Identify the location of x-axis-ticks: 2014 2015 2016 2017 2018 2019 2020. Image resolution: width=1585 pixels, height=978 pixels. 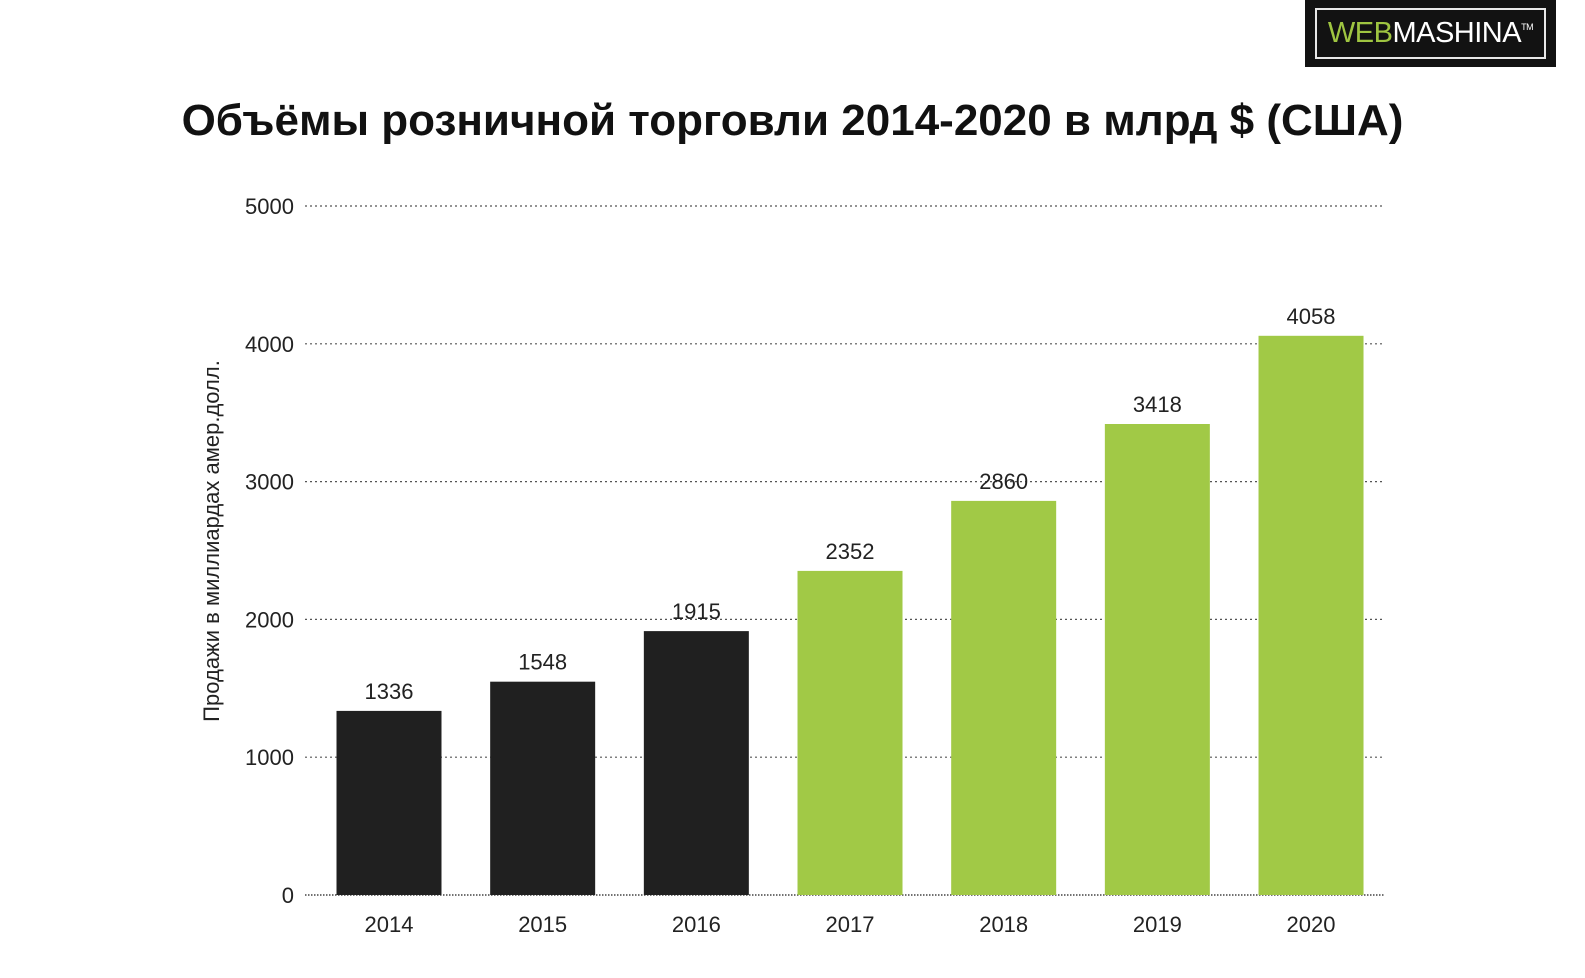
(850, 924).